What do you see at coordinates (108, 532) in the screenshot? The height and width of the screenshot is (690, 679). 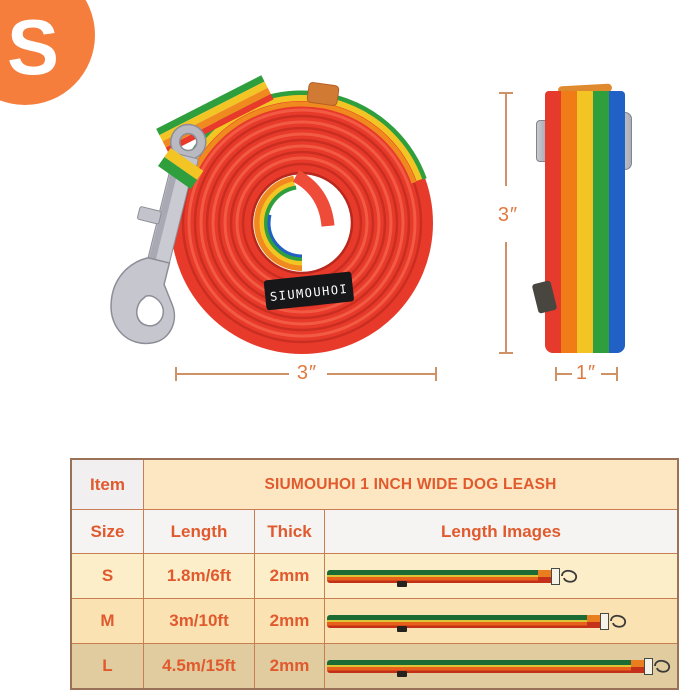 I see `col-header-size: Size` at bounding box center [108, 532].